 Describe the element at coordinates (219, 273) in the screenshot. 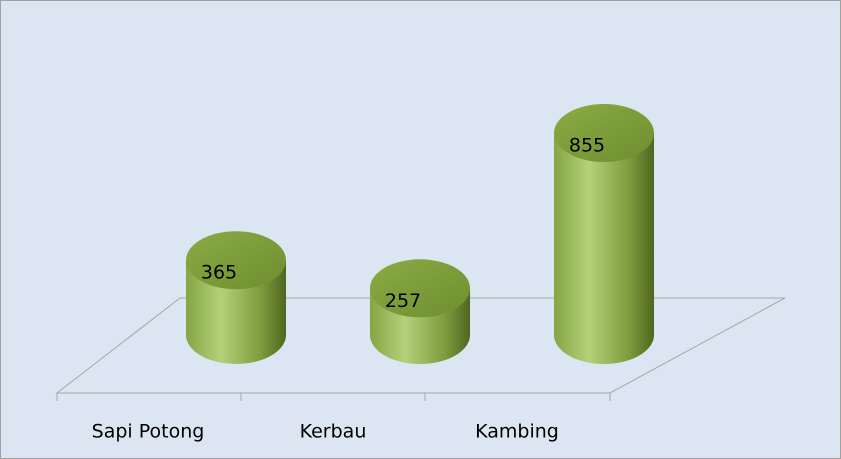

I see `data-label: 365` at that location.